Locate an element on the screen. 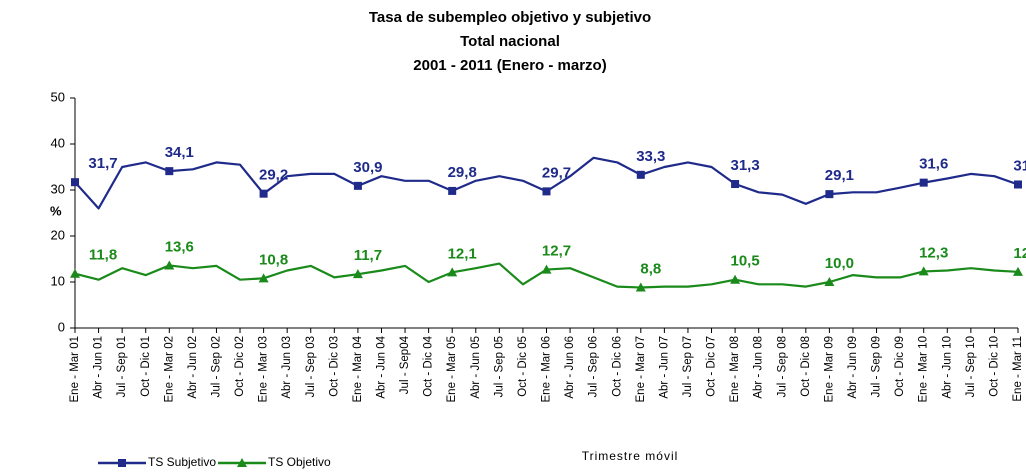 Image resolution: width=1026 pixels, height=473 pixels. data-label: 12,3 is located at coordinates (933, 252).